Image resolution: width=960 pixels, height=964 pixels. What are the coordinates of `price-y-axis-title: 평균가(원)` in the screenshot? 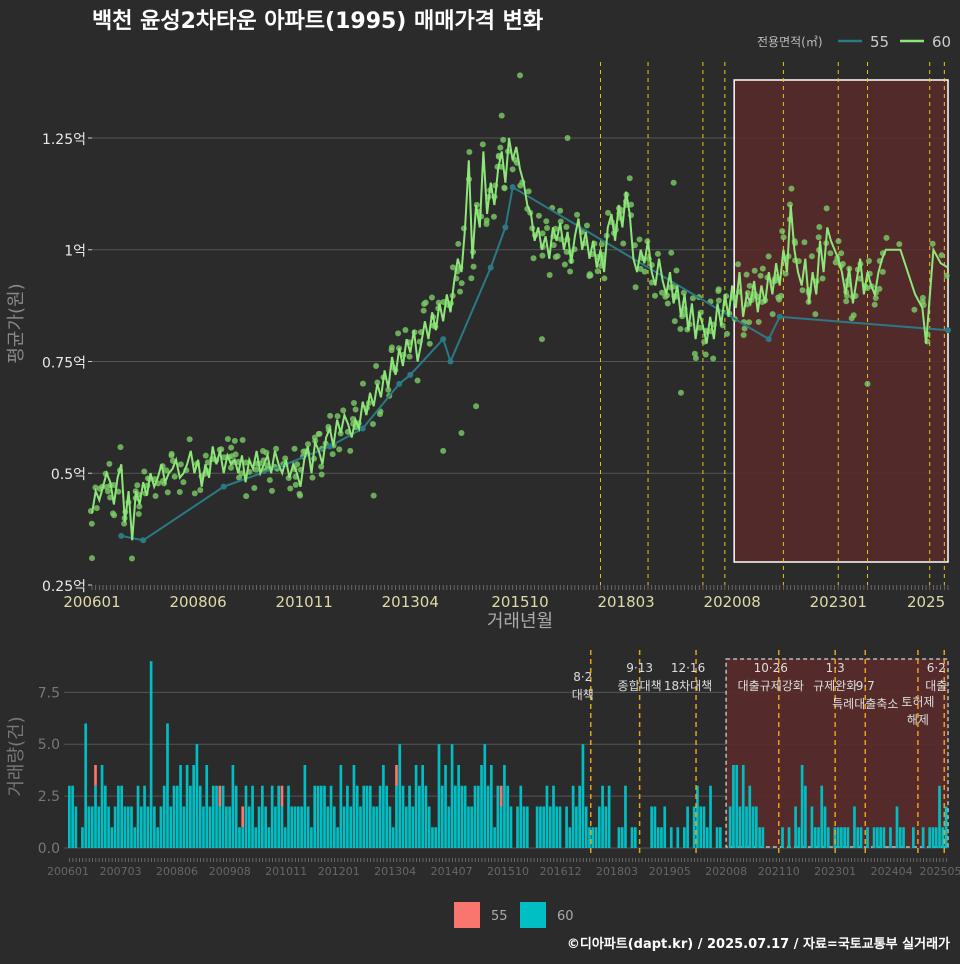 It's located at (16, 323).